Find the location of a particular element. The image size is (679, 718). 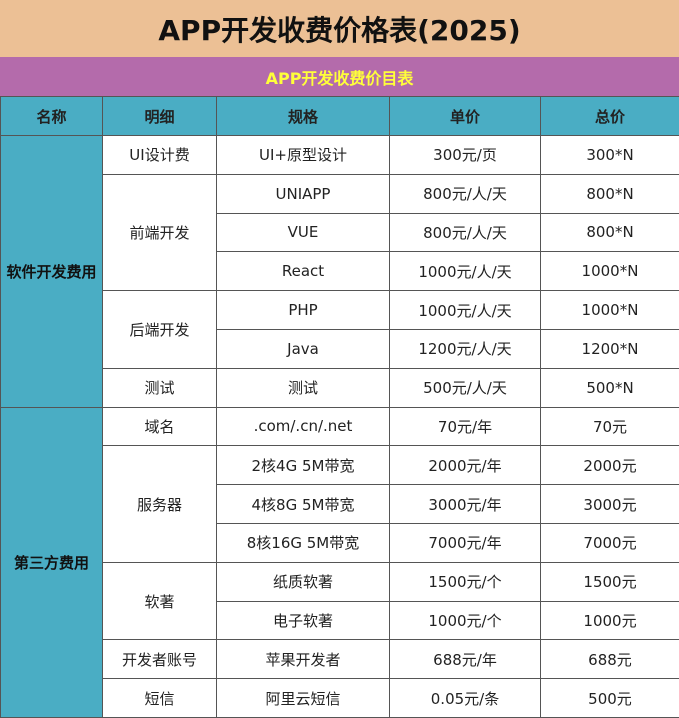

total-price-cell: 1200*N is located at coordinates (610, 348).